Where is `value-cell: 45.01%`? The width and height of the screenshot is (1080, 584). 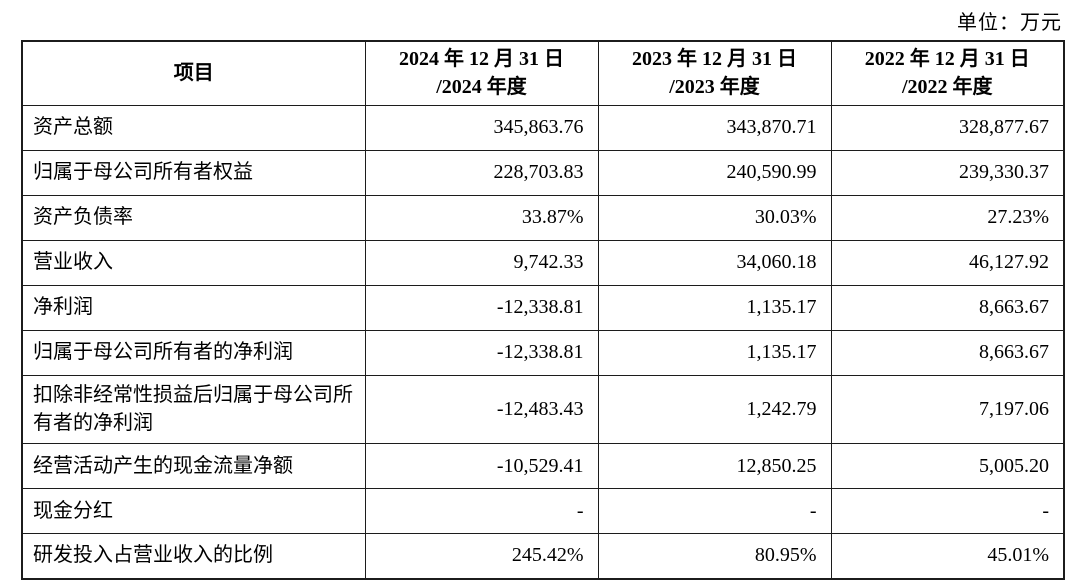 value-cell: 45.01% is located at coordinates (947, 556).